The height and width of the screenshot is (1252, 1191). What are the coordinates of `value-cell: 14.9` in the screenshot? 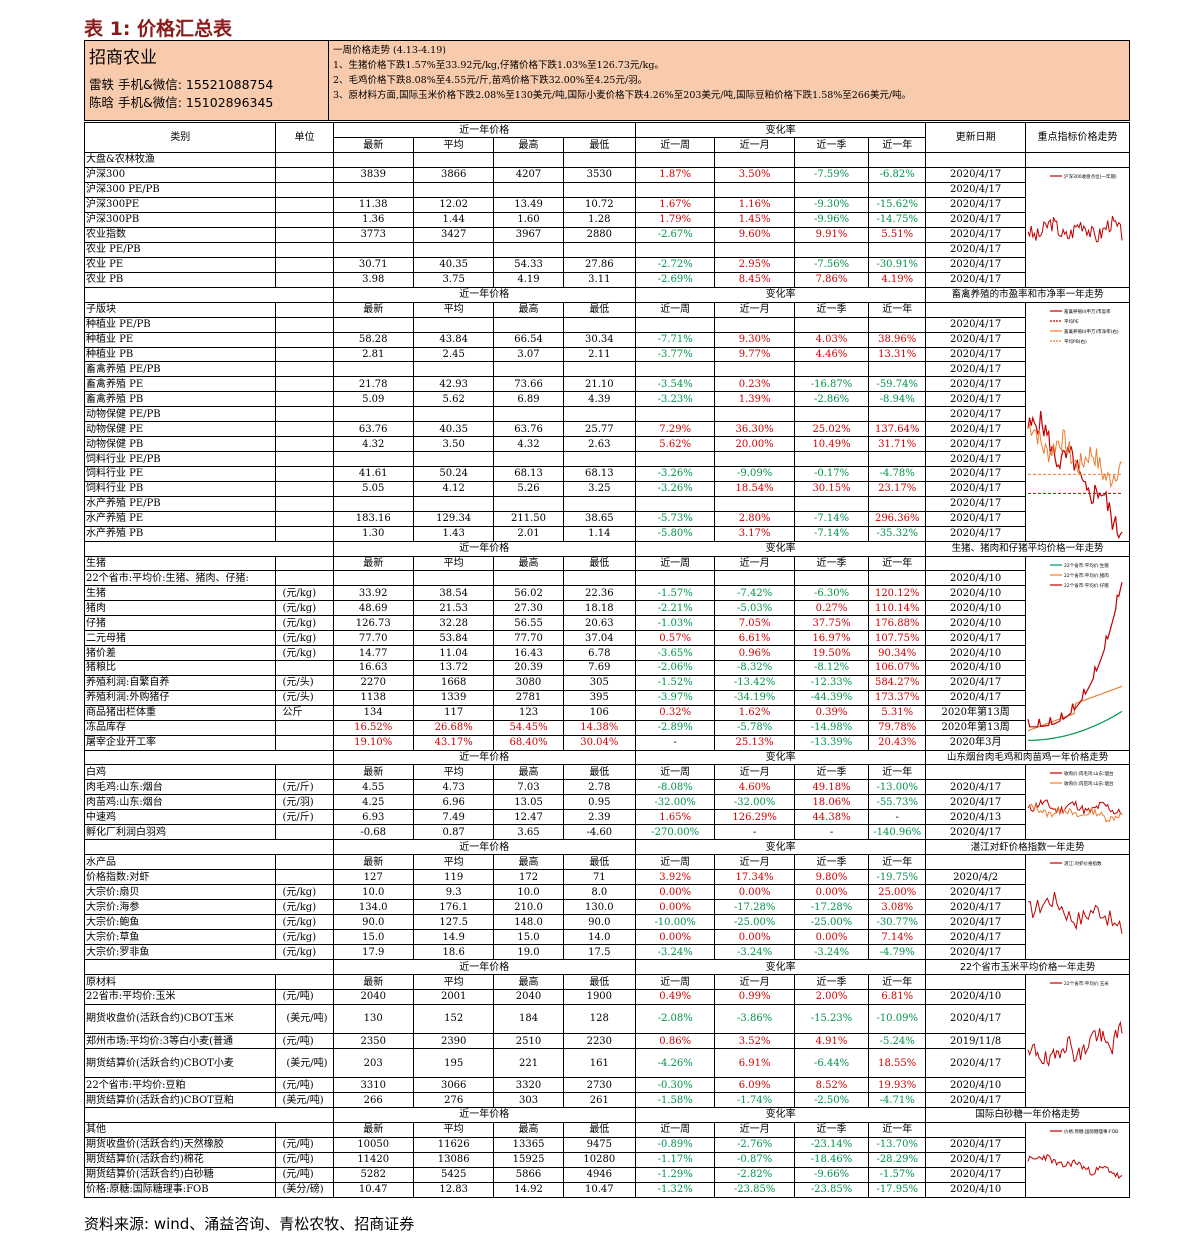 It's located at (453, 937).